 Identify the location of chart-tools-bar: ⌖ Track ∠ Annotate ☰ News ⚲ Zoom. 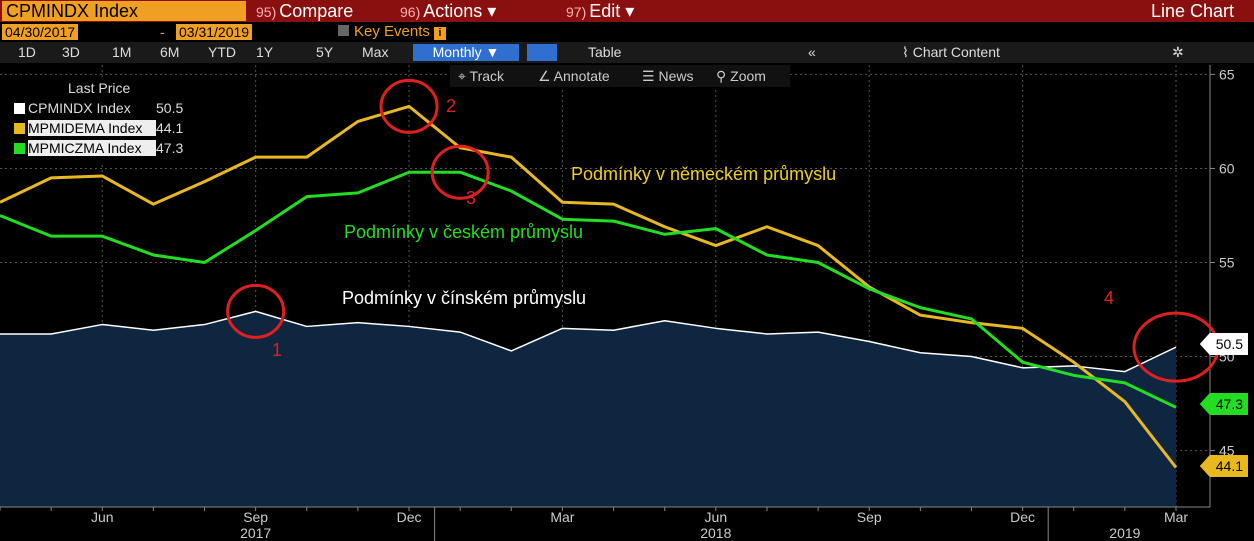
(620, 76).